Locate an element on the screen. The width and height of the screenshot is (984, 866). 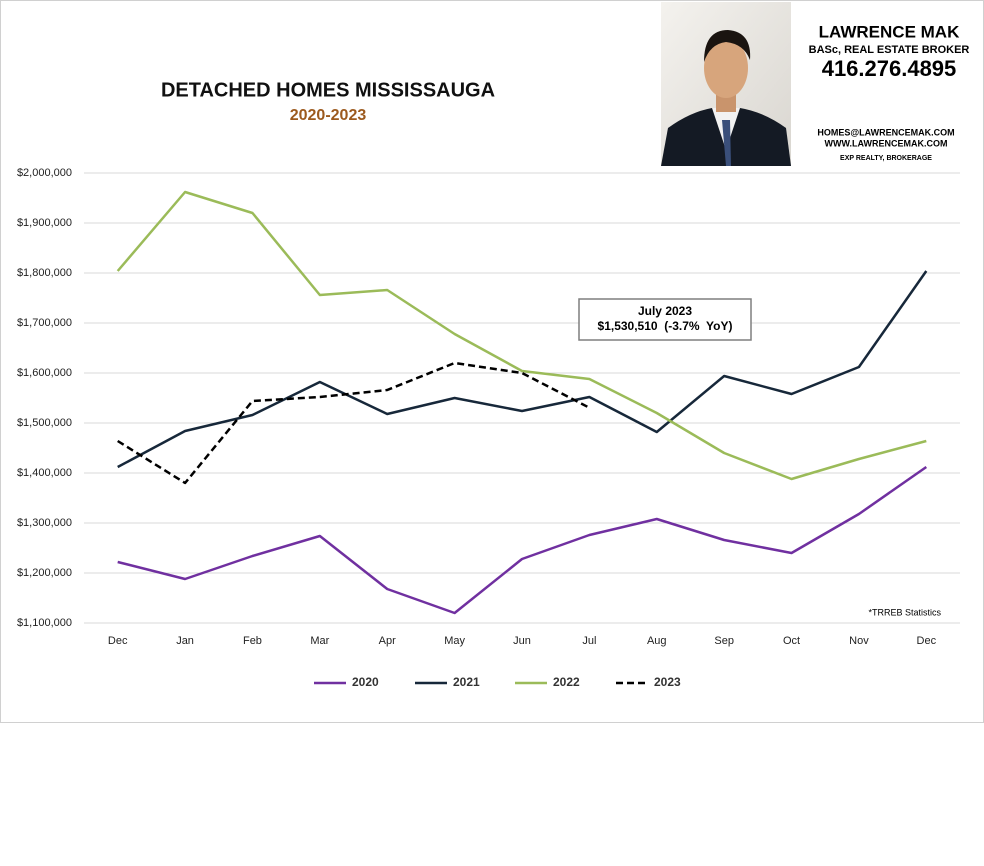
agent-name: LAWRENCE MAK is located at coordinates (889, 31).